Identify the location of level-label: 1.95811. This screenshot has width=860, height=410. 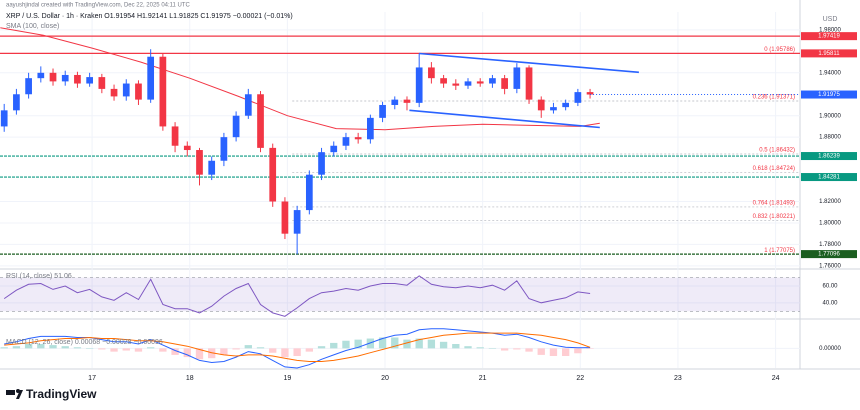
(829, 54).